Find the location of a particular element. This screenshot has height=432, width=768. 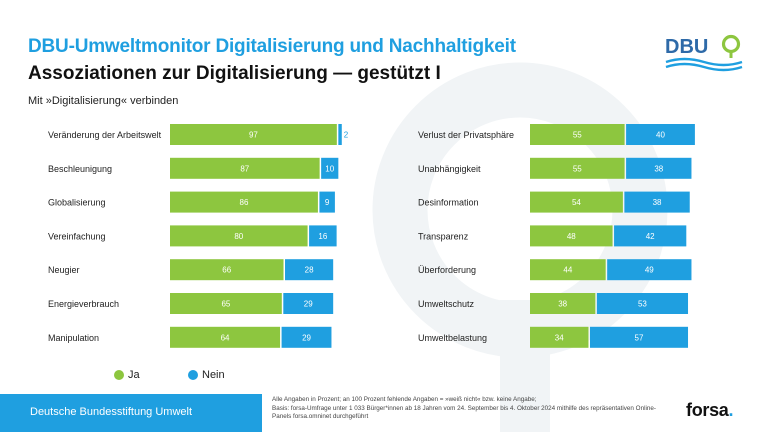

data-label: 9 is located at coordinates (327, 202).